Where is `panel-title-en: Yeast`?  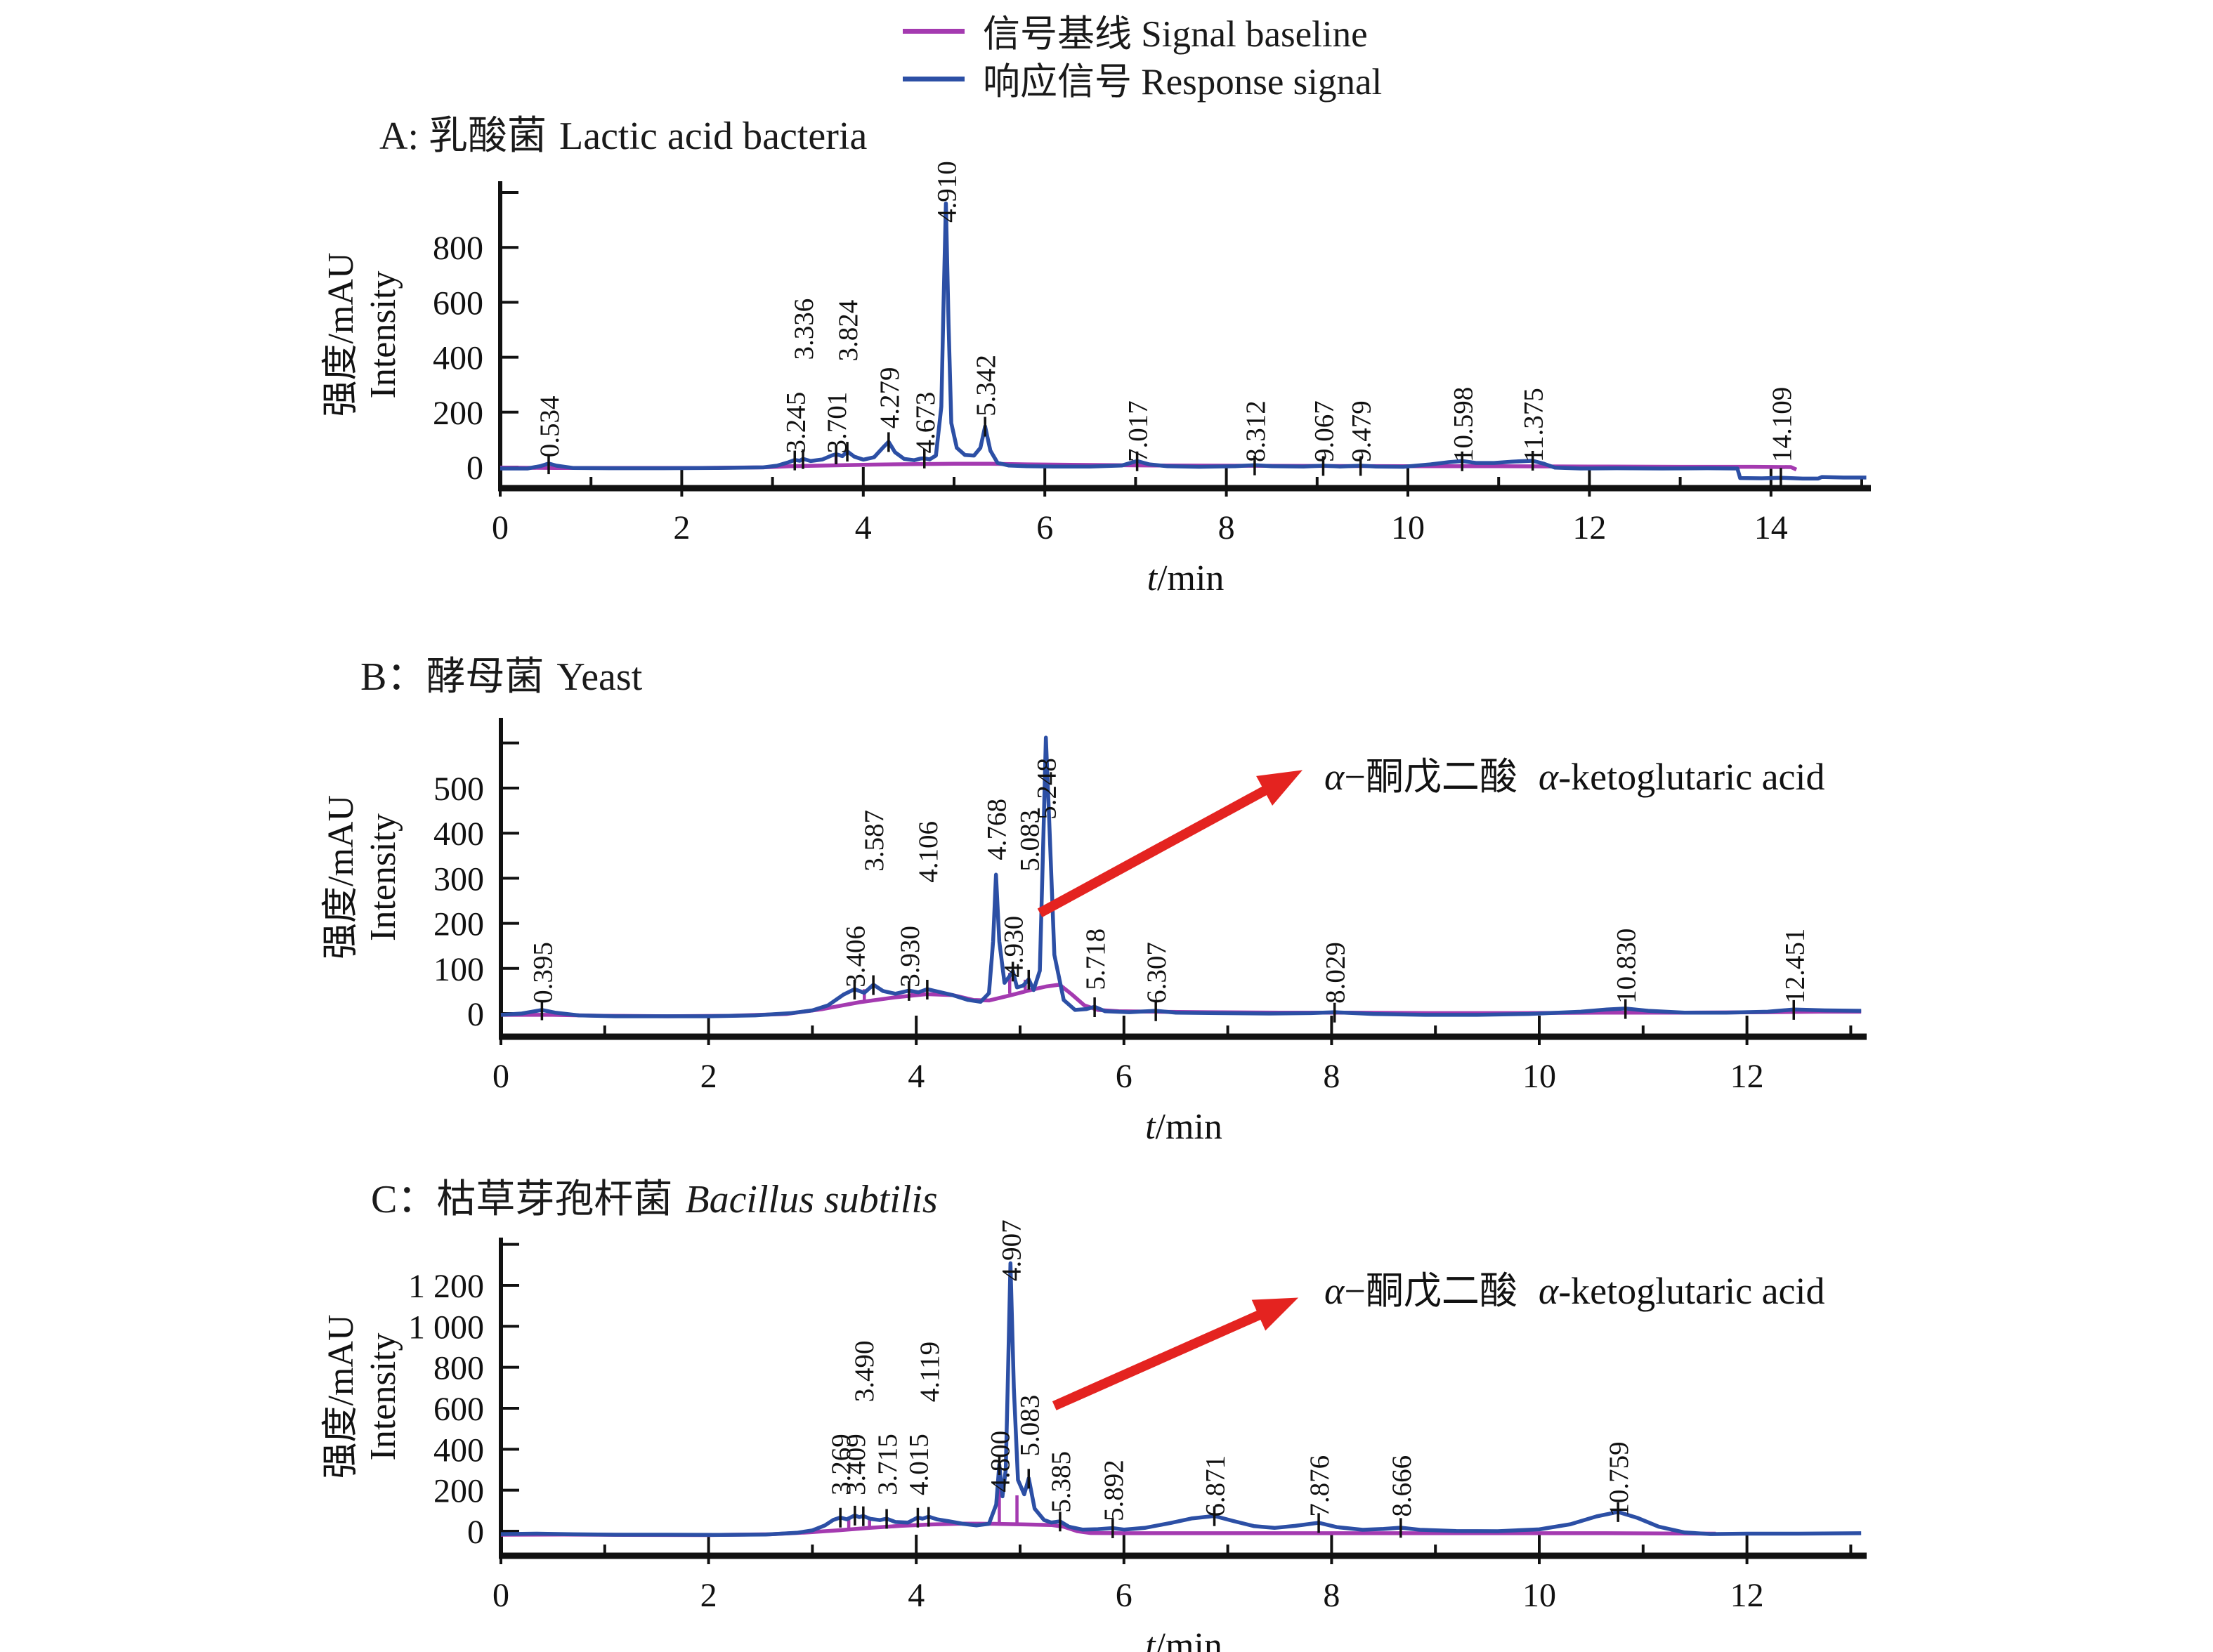
panel-title-en: Yeast is located at coordinates (599, 677).